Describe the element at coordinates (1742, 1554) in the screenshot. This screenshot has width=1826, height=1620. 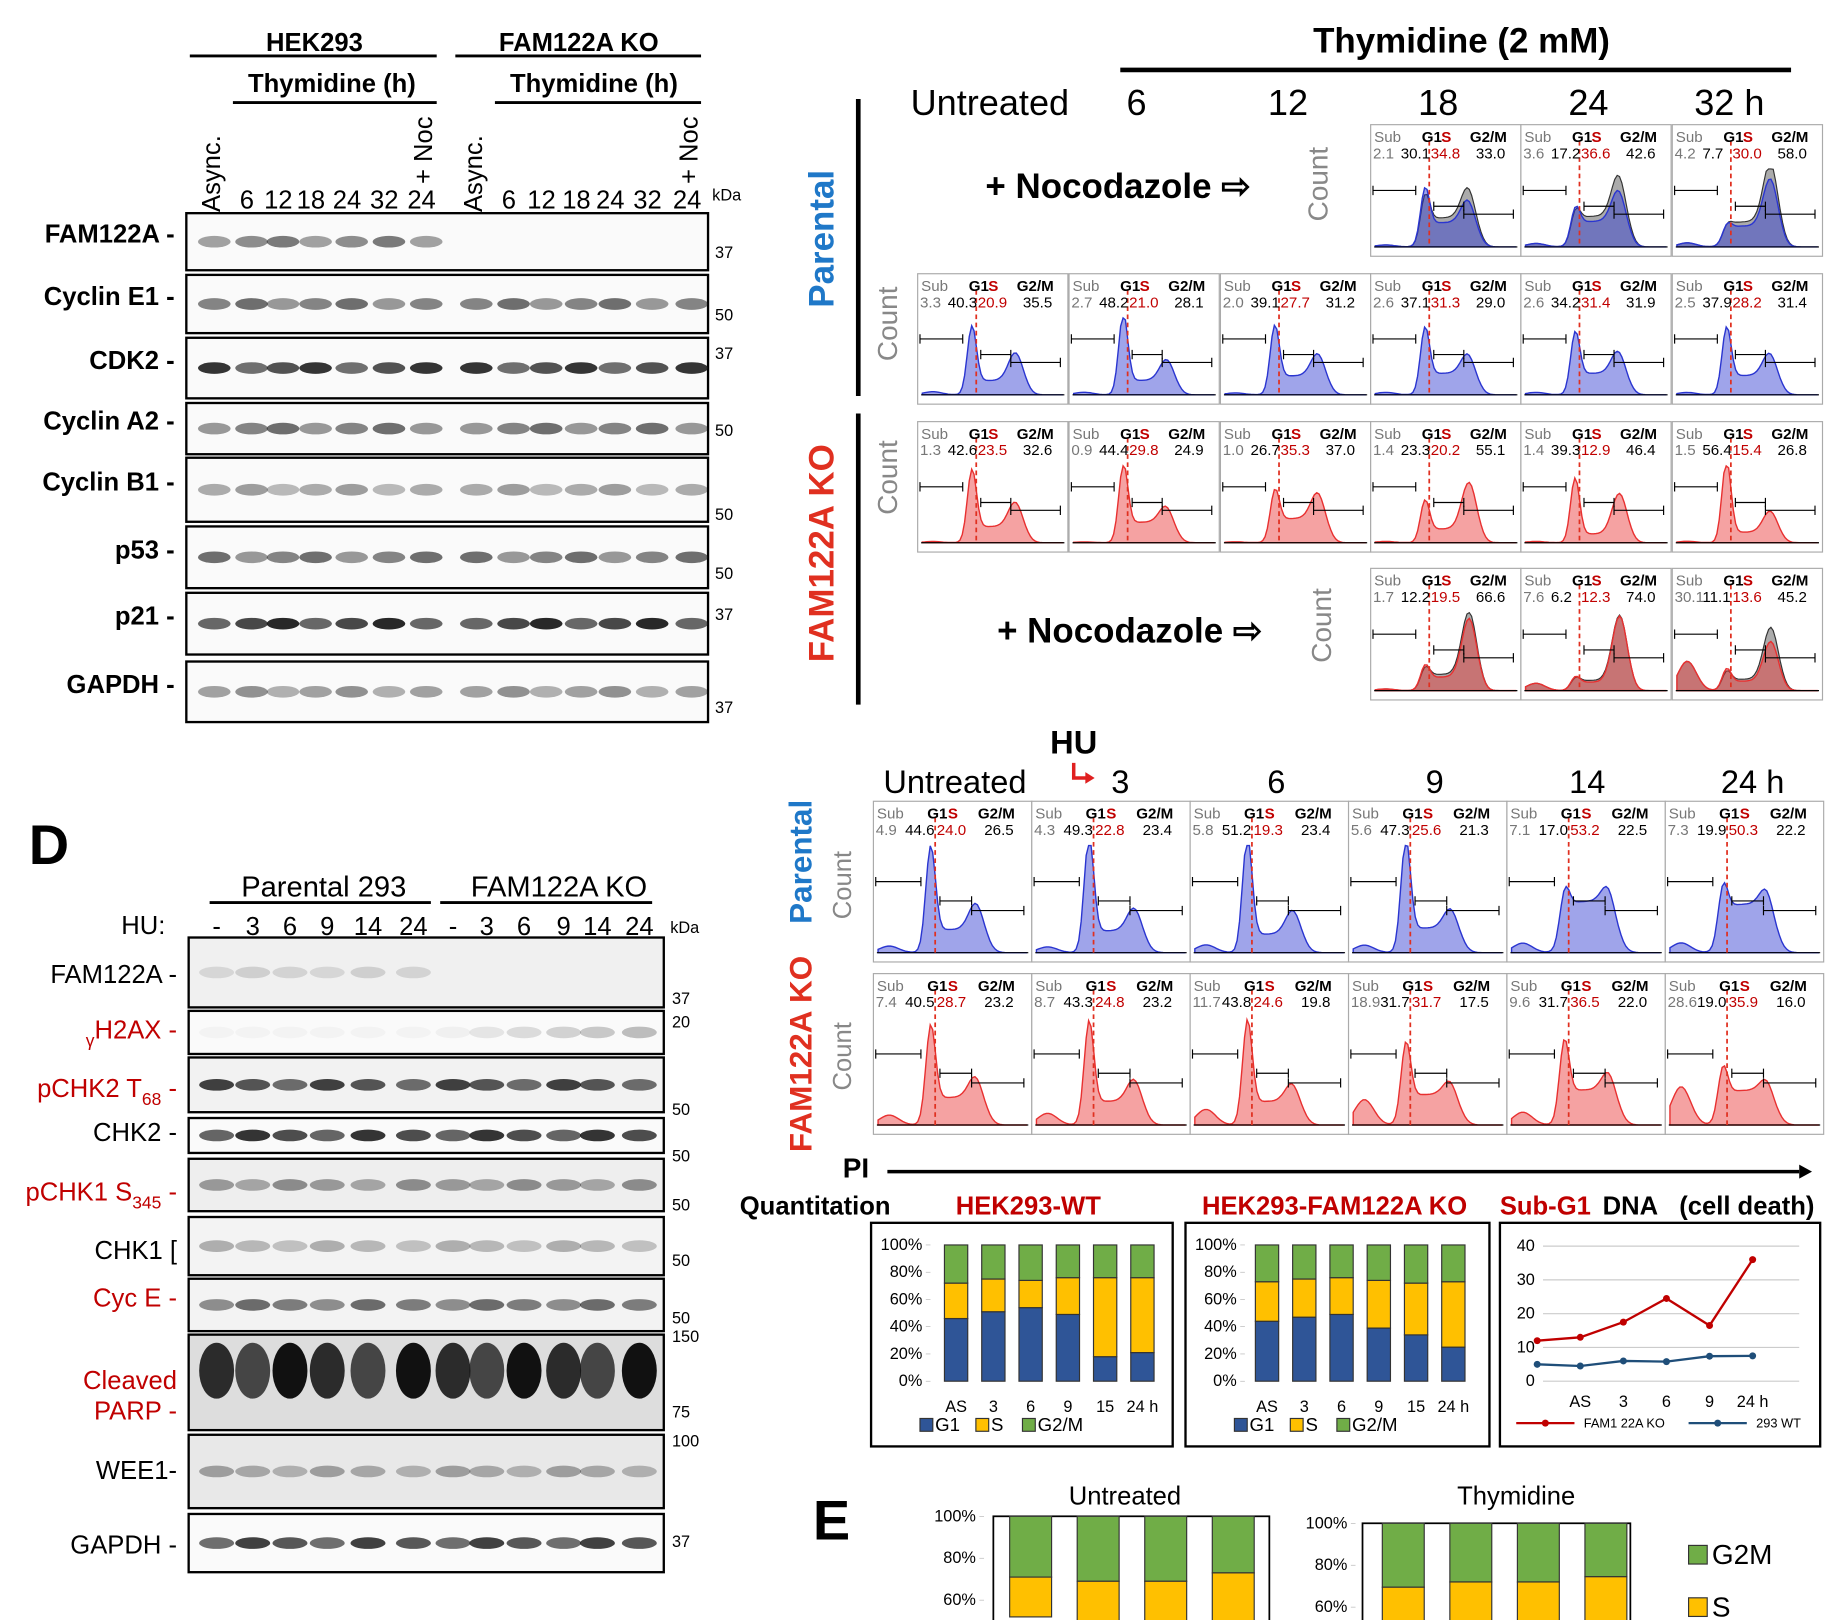
I see `legend-label: G2M` at that location.